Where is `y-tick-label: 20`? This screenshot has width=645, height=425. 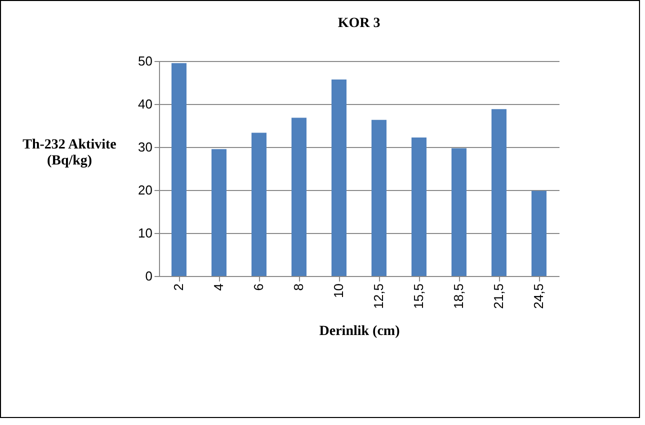 y-tick-label: 20 is located at coordinates (145, 190).